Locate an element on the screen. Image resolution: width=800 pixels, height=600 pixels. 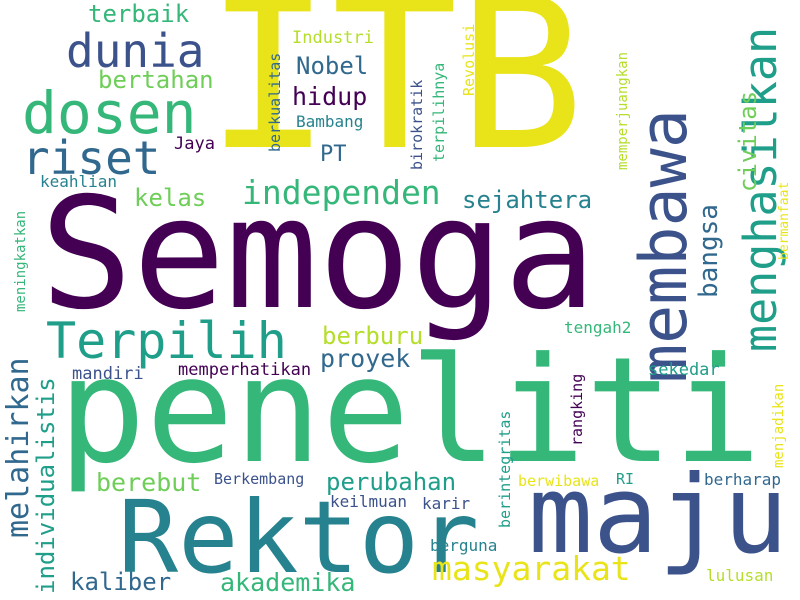
word-berharap: berharap is located at coordinates (743, 479).